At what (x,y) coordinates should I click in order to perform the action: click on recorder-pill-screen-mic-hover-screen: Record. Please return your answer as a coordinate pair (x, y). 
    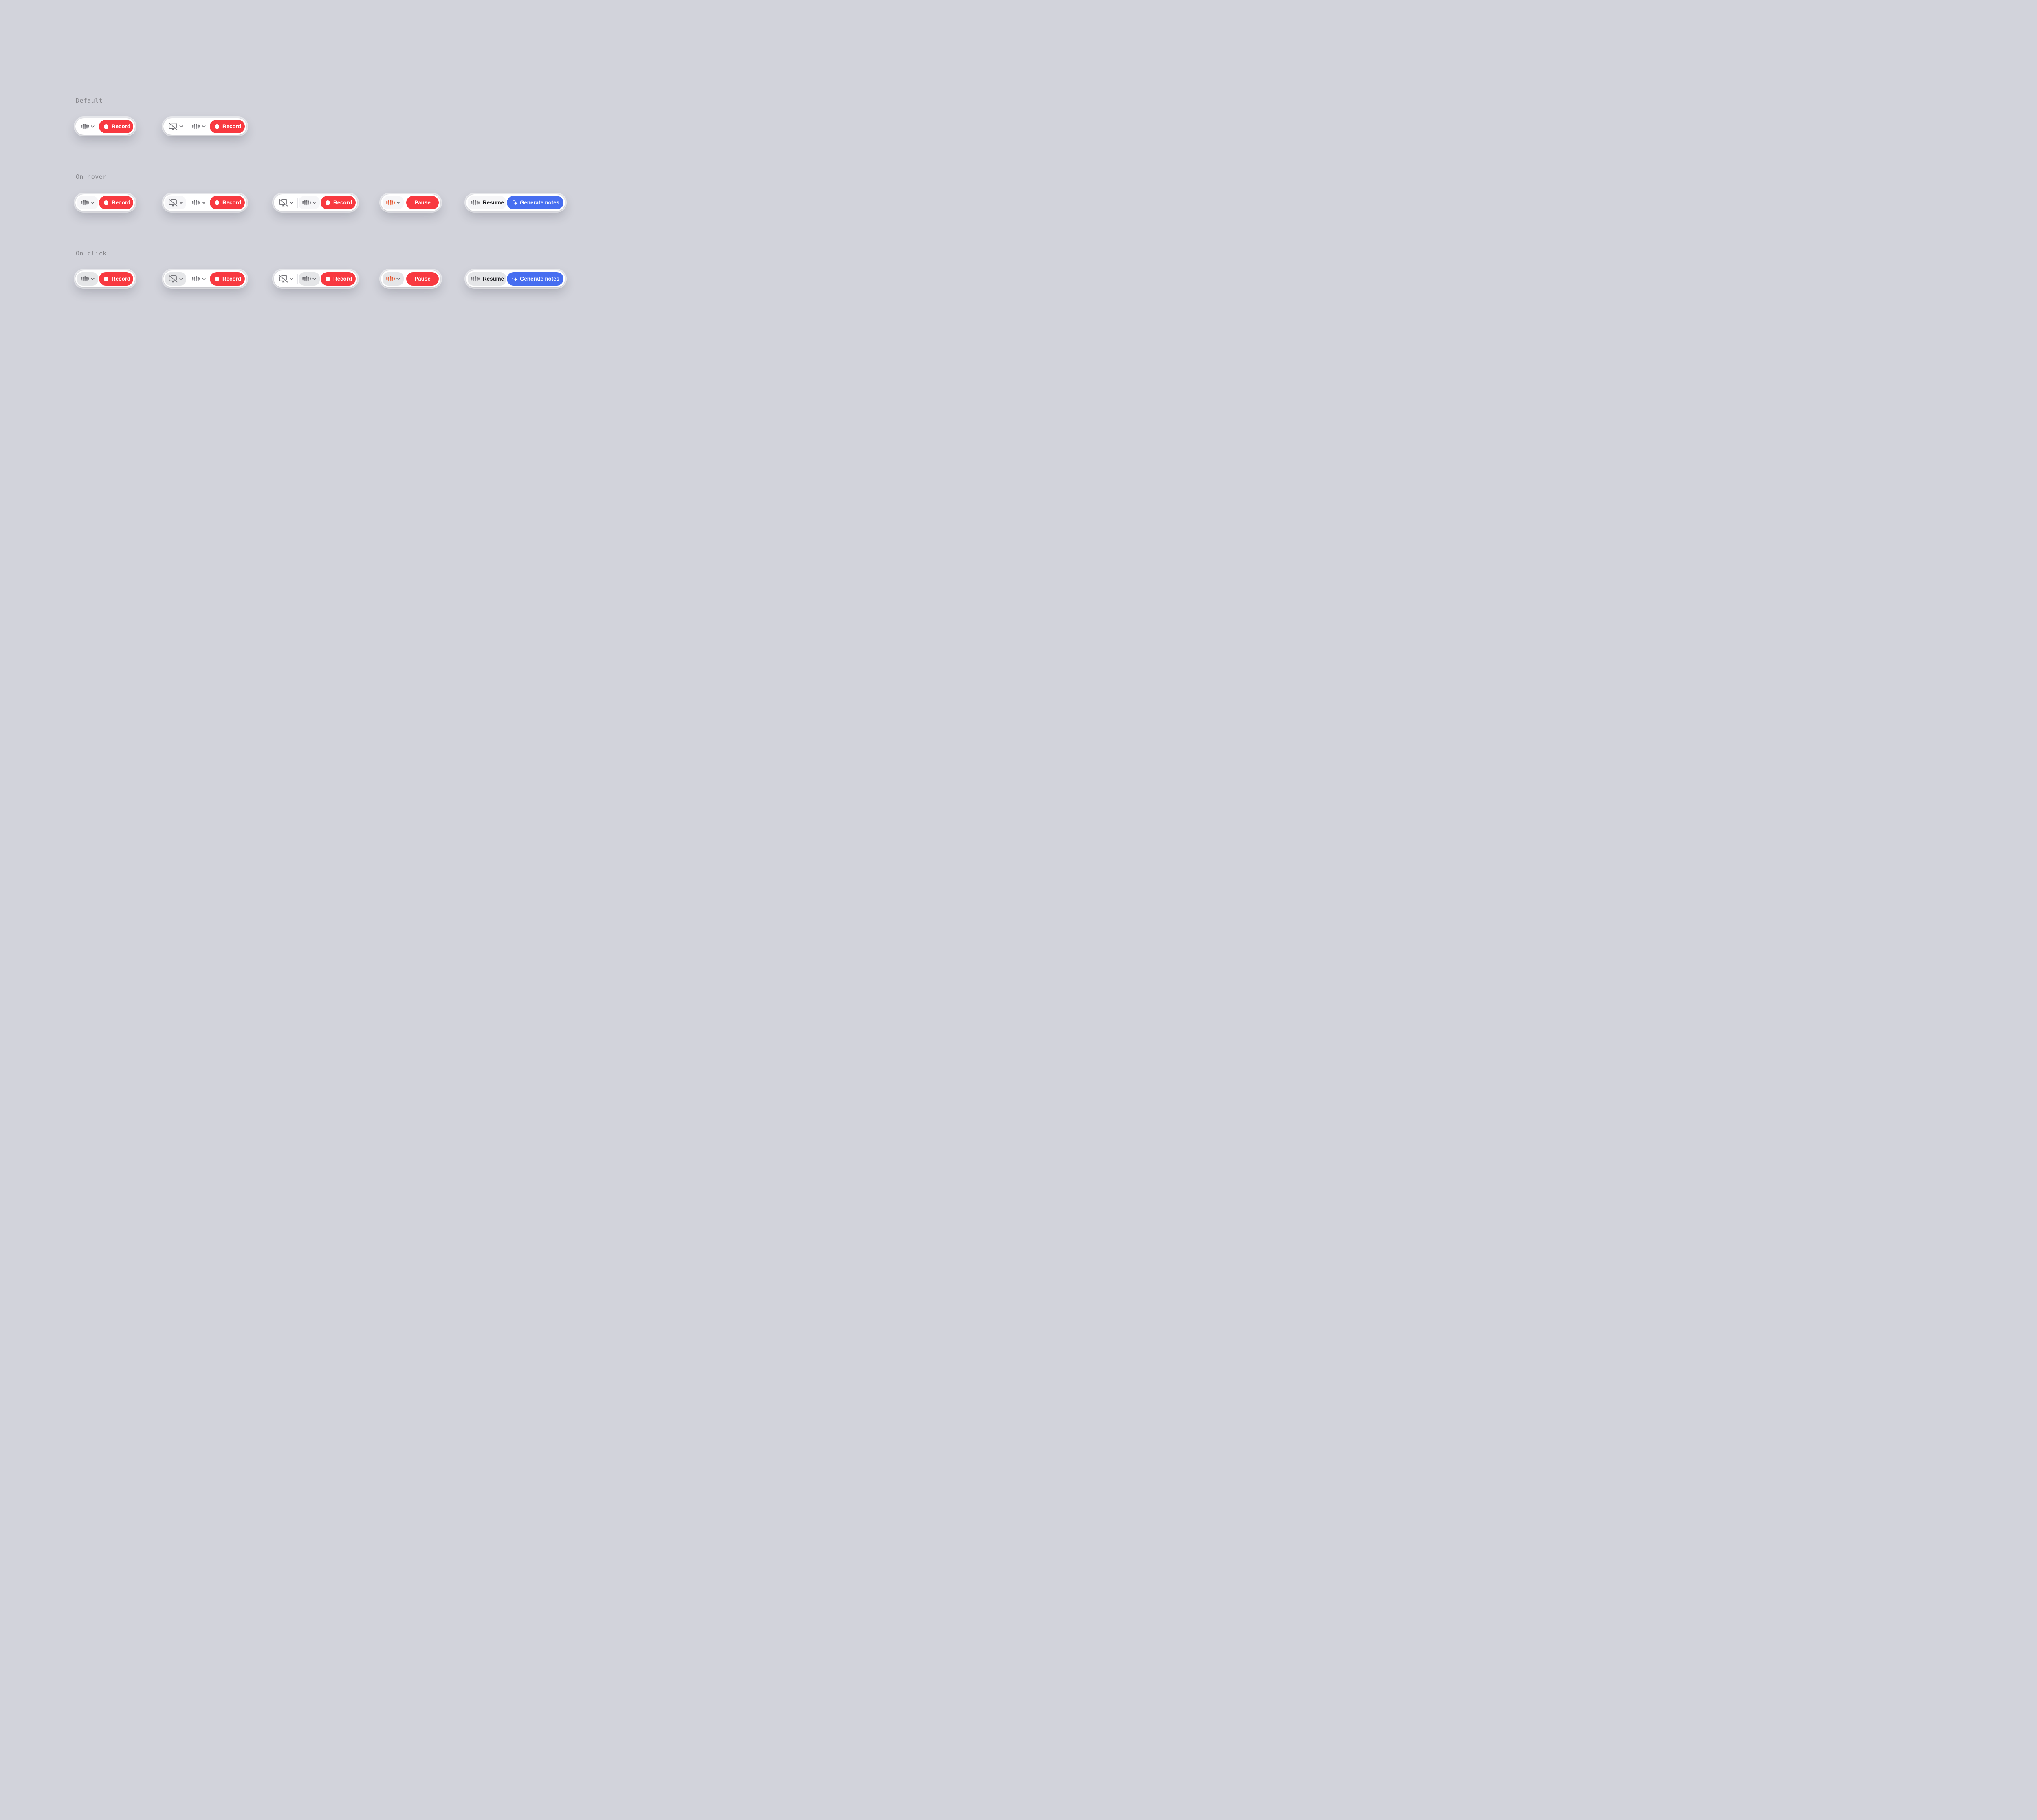
    Looking at the image, I should click on (204, 203).